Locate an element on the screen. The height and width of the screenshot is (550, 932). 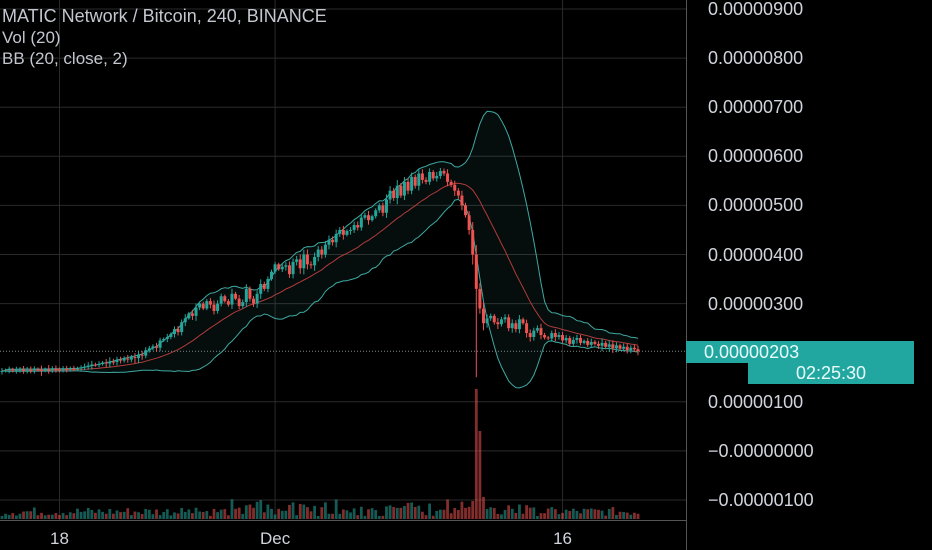
volume-indicator-label: Vol (20) is located at coordinates (31, 37).